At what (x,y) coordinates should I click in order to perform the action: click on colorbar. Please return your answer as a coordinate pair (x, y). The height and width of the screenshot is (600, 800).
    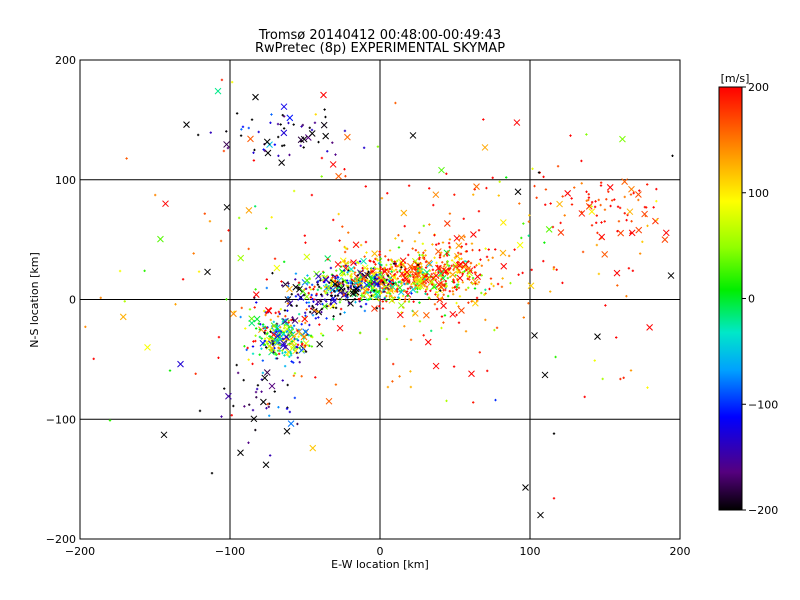
    Looking at the image, I should click on (730, 298).